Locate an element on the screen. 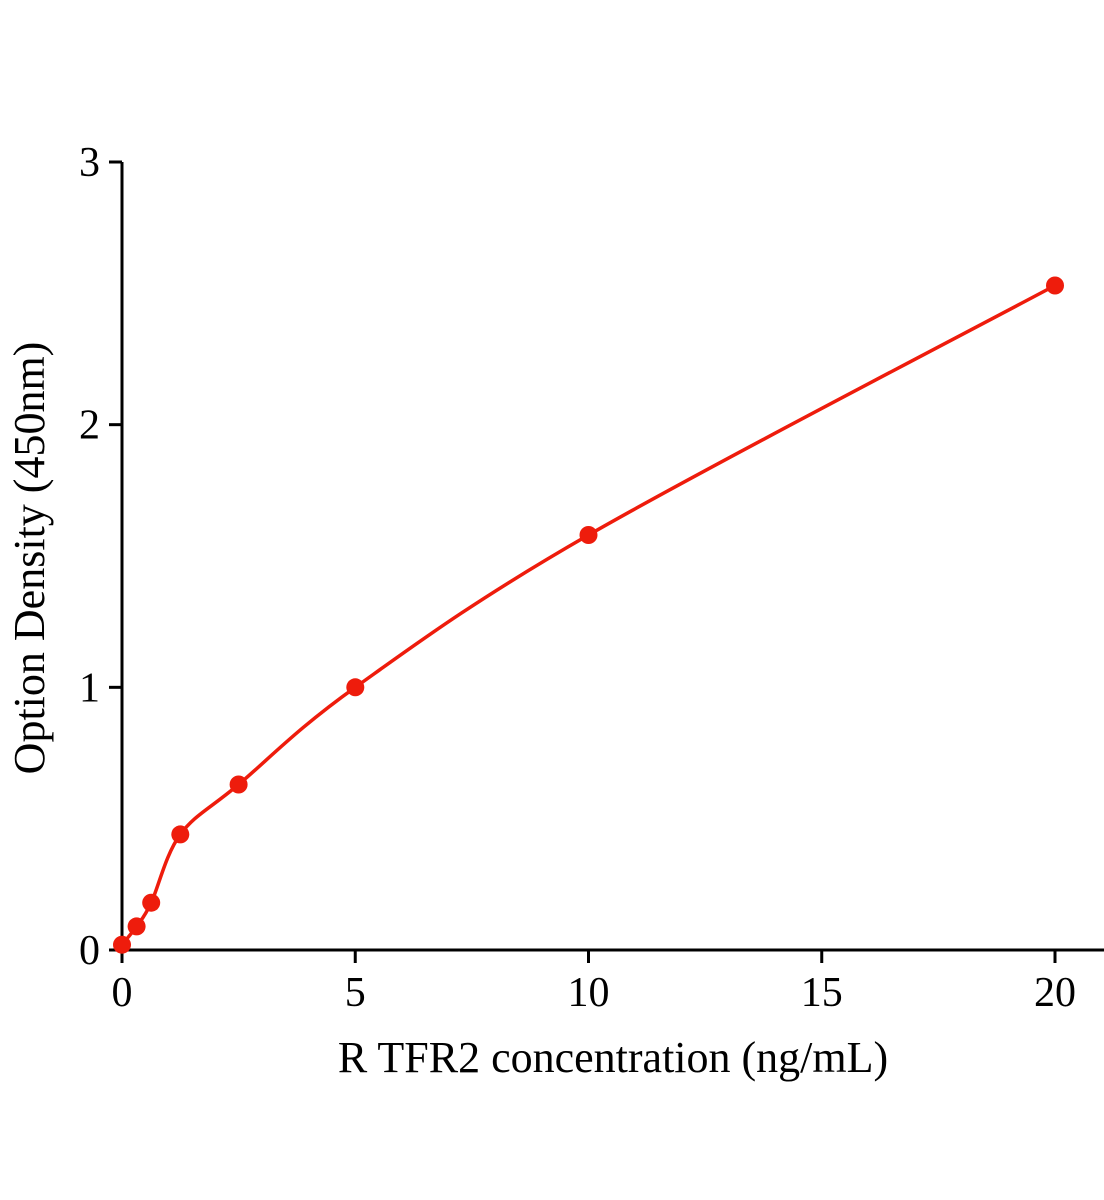 This screenshot has height=1200, width=1104. x-tick-label: 15 is located at coordinates (822, 993).